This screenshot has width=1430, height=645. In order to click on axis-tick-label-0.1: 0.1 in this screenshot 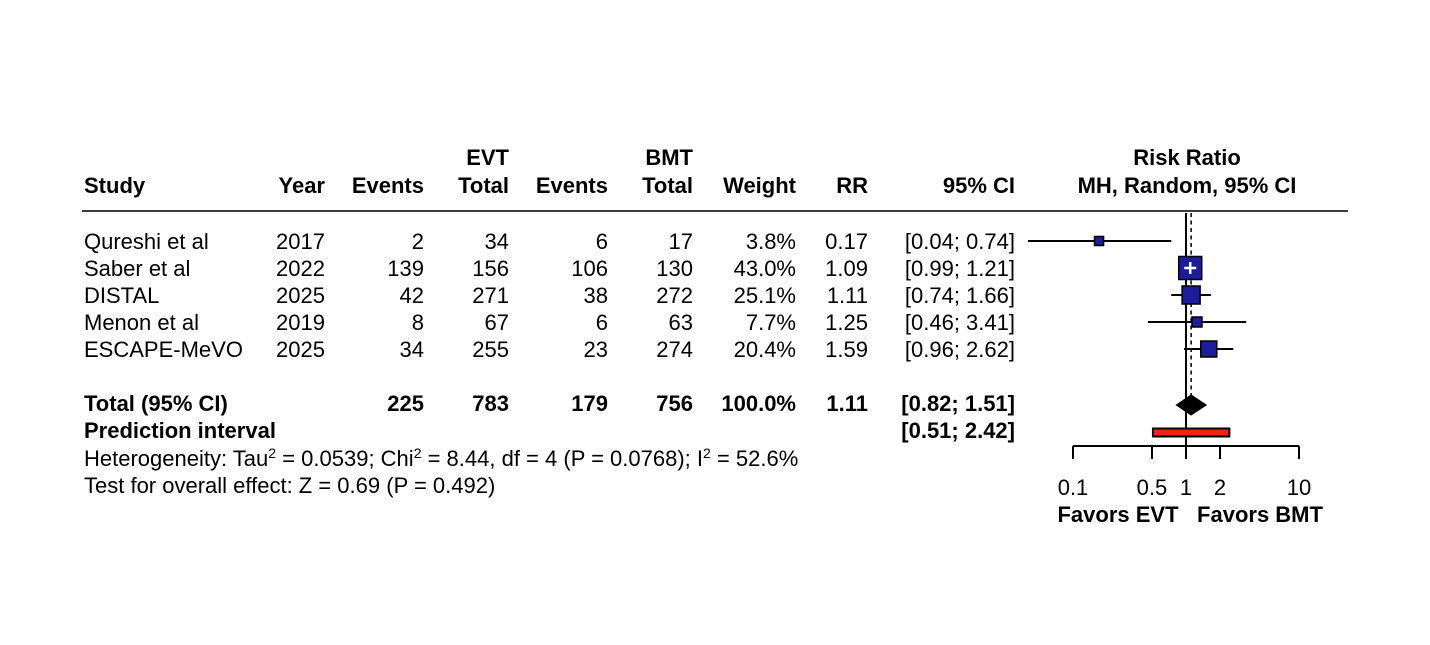, I will do `click(1073, 487)`.